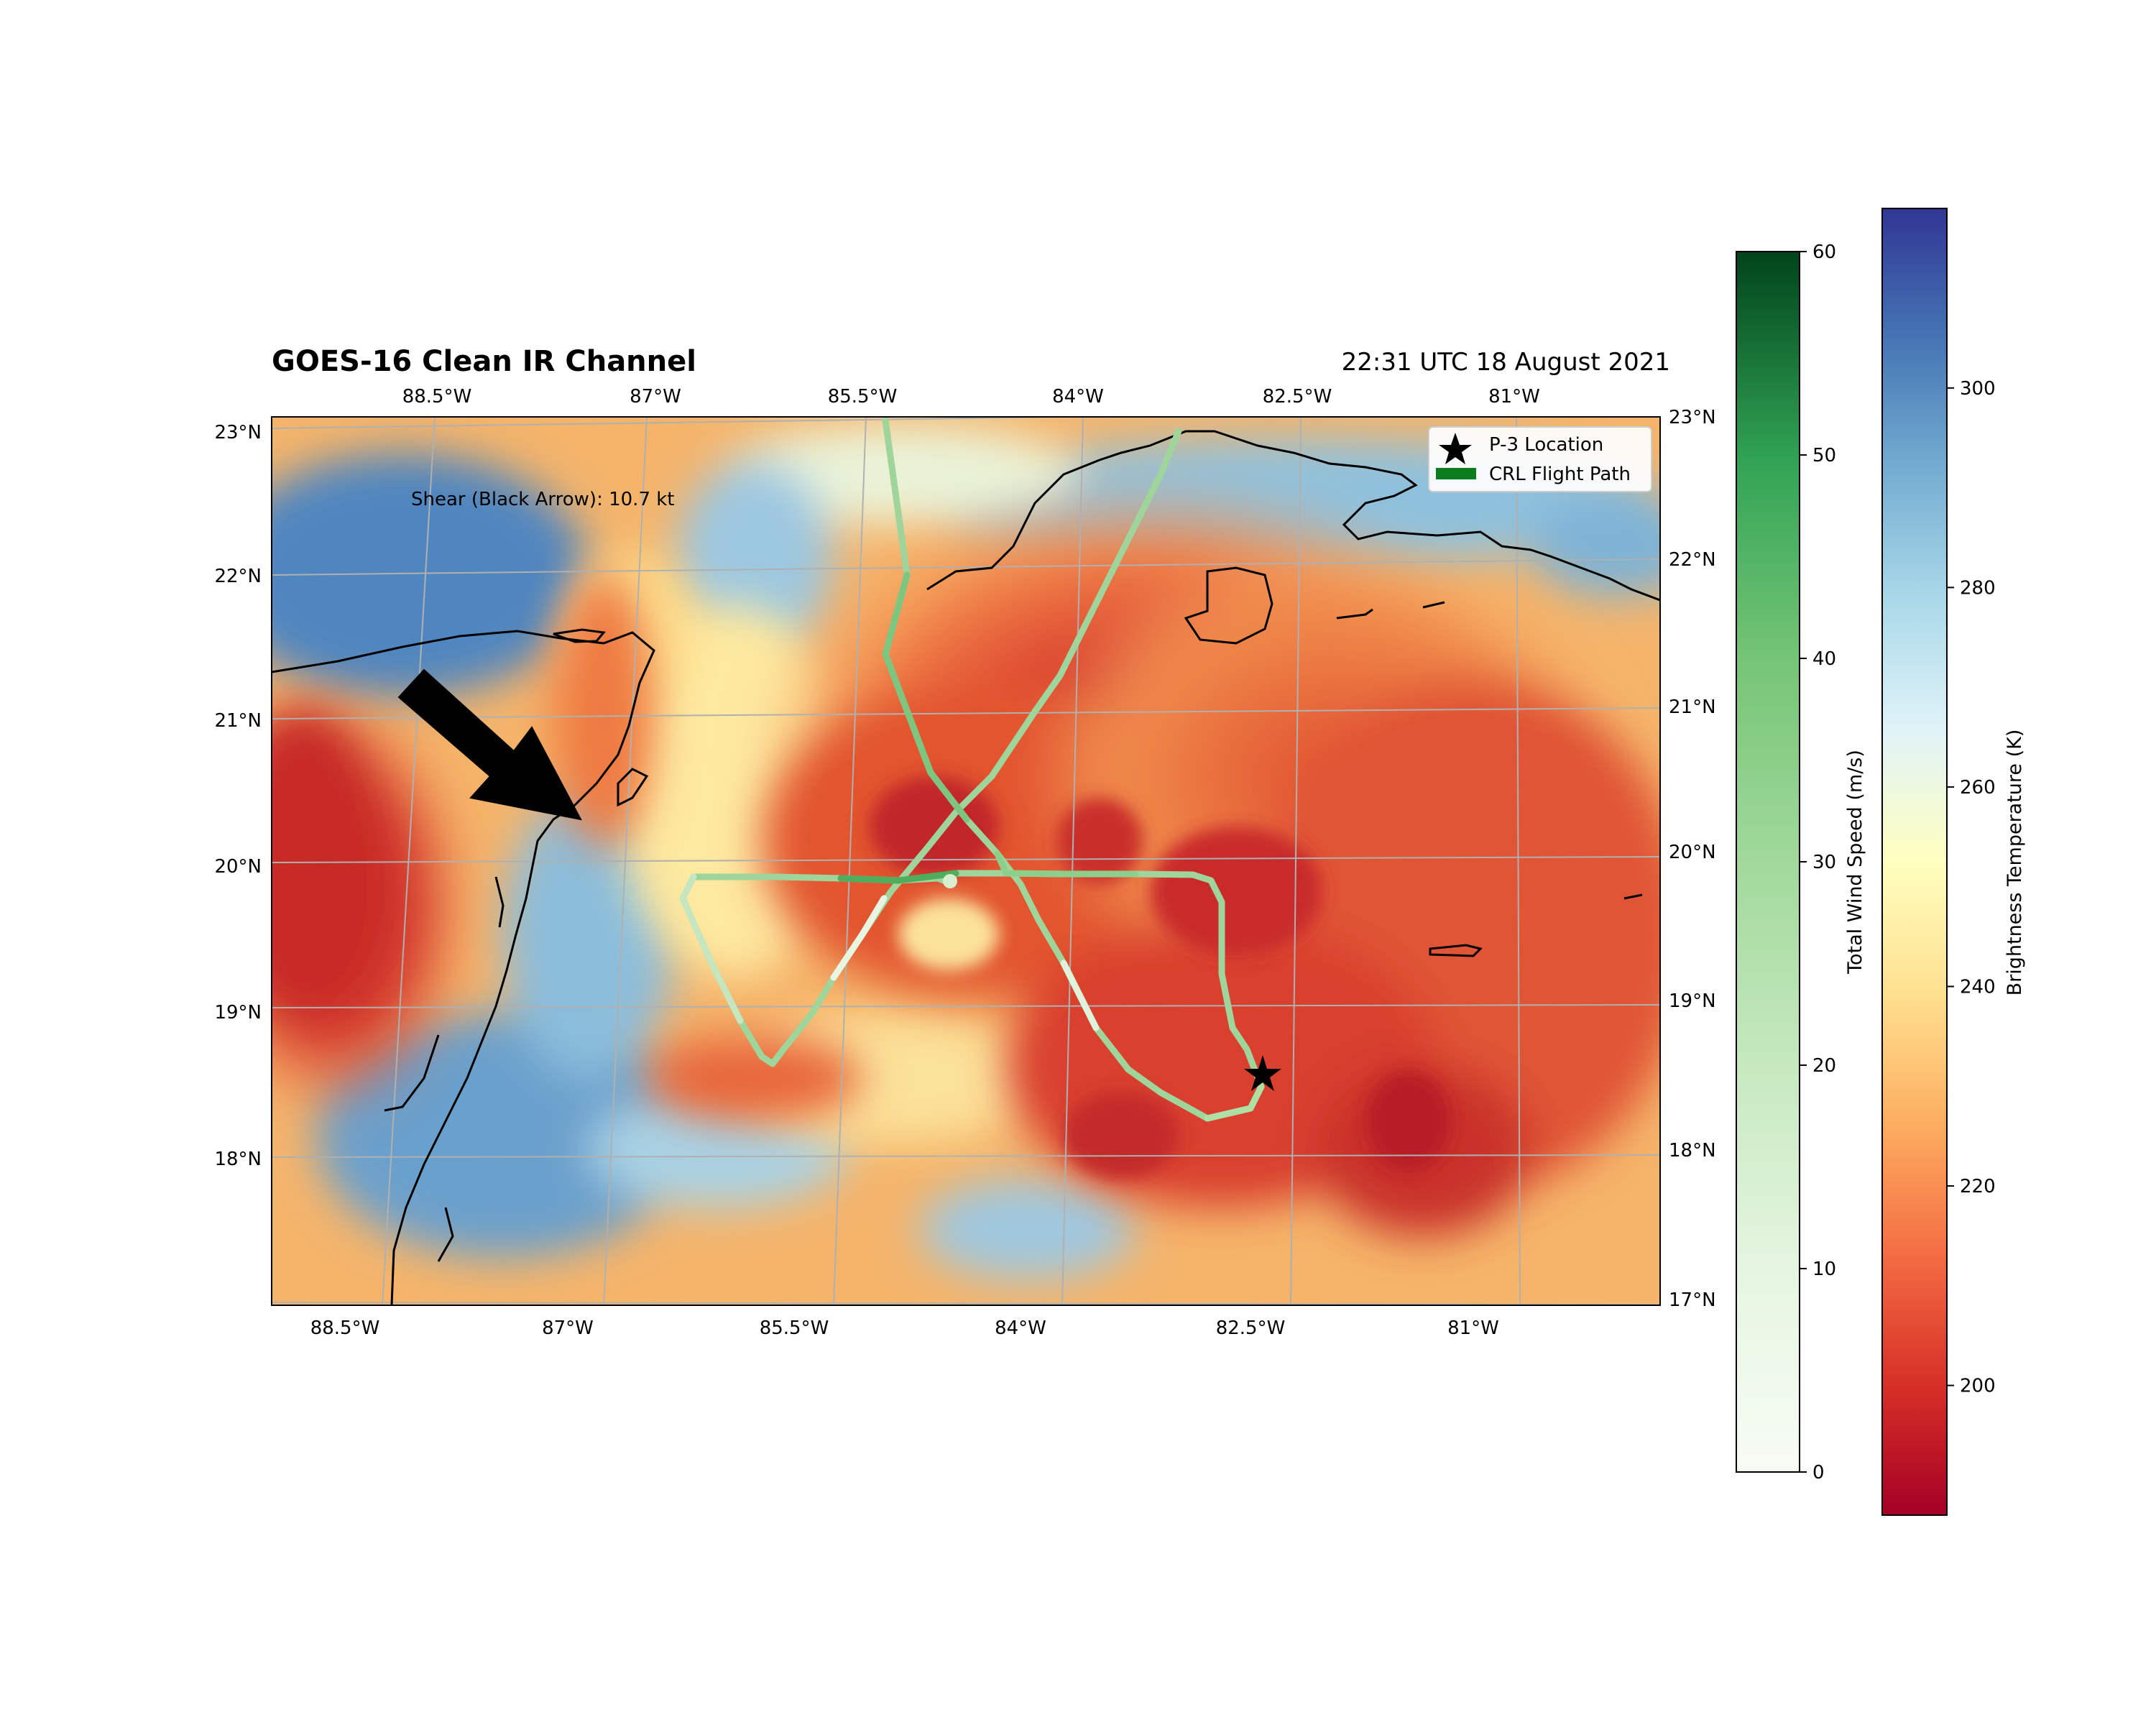  I want to click on lon-label-bottom: 88.5°W, so click(345, 1328).